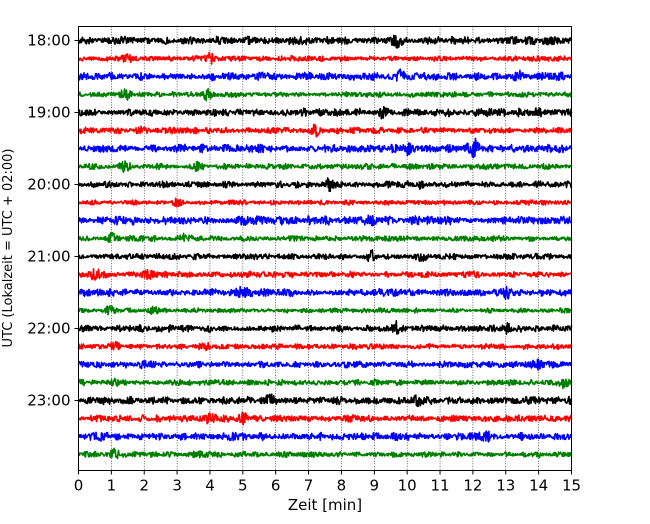  I want to click on x-axis-ticks: 0 1 2 3 4 5 6 7 8 9 10 11 12 13 14 15, so click(327, 482).